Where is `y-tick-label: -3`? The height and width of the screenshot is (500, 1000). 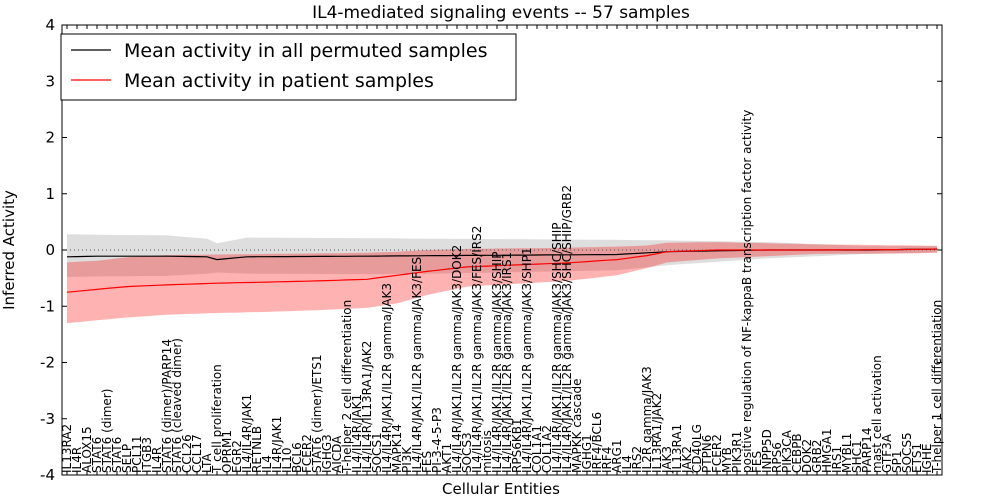
y-tick-label: -3 is located at coordinates (47, 419).